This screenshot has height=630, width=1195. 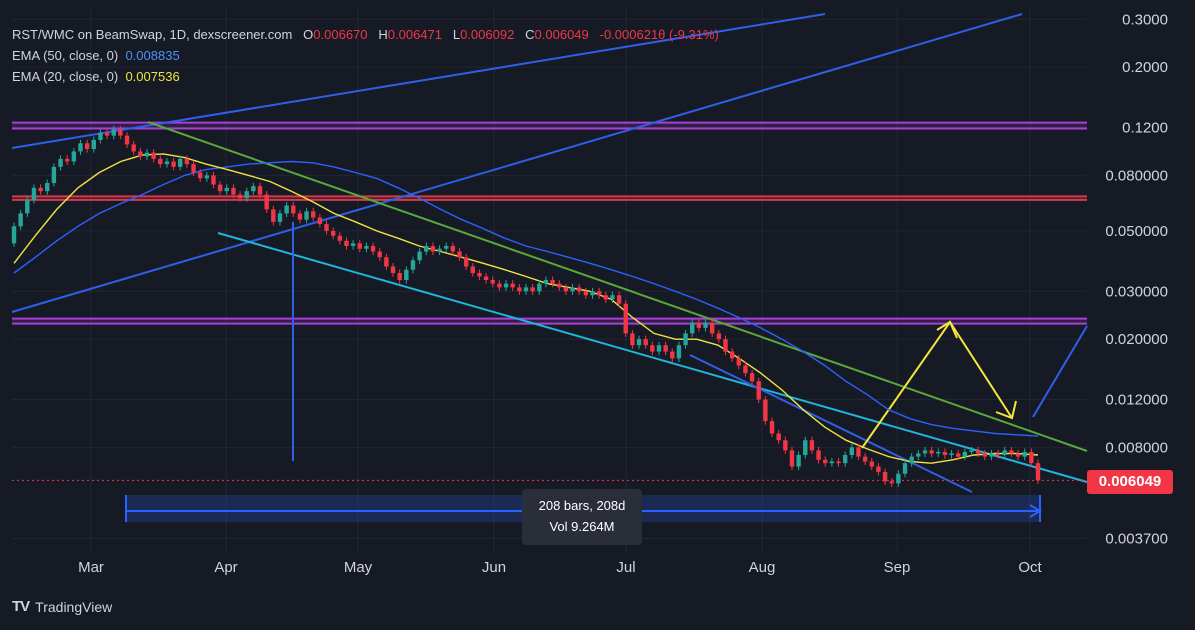 I want to click on ema20-value: 0.007536, so click(x=152, y=76).